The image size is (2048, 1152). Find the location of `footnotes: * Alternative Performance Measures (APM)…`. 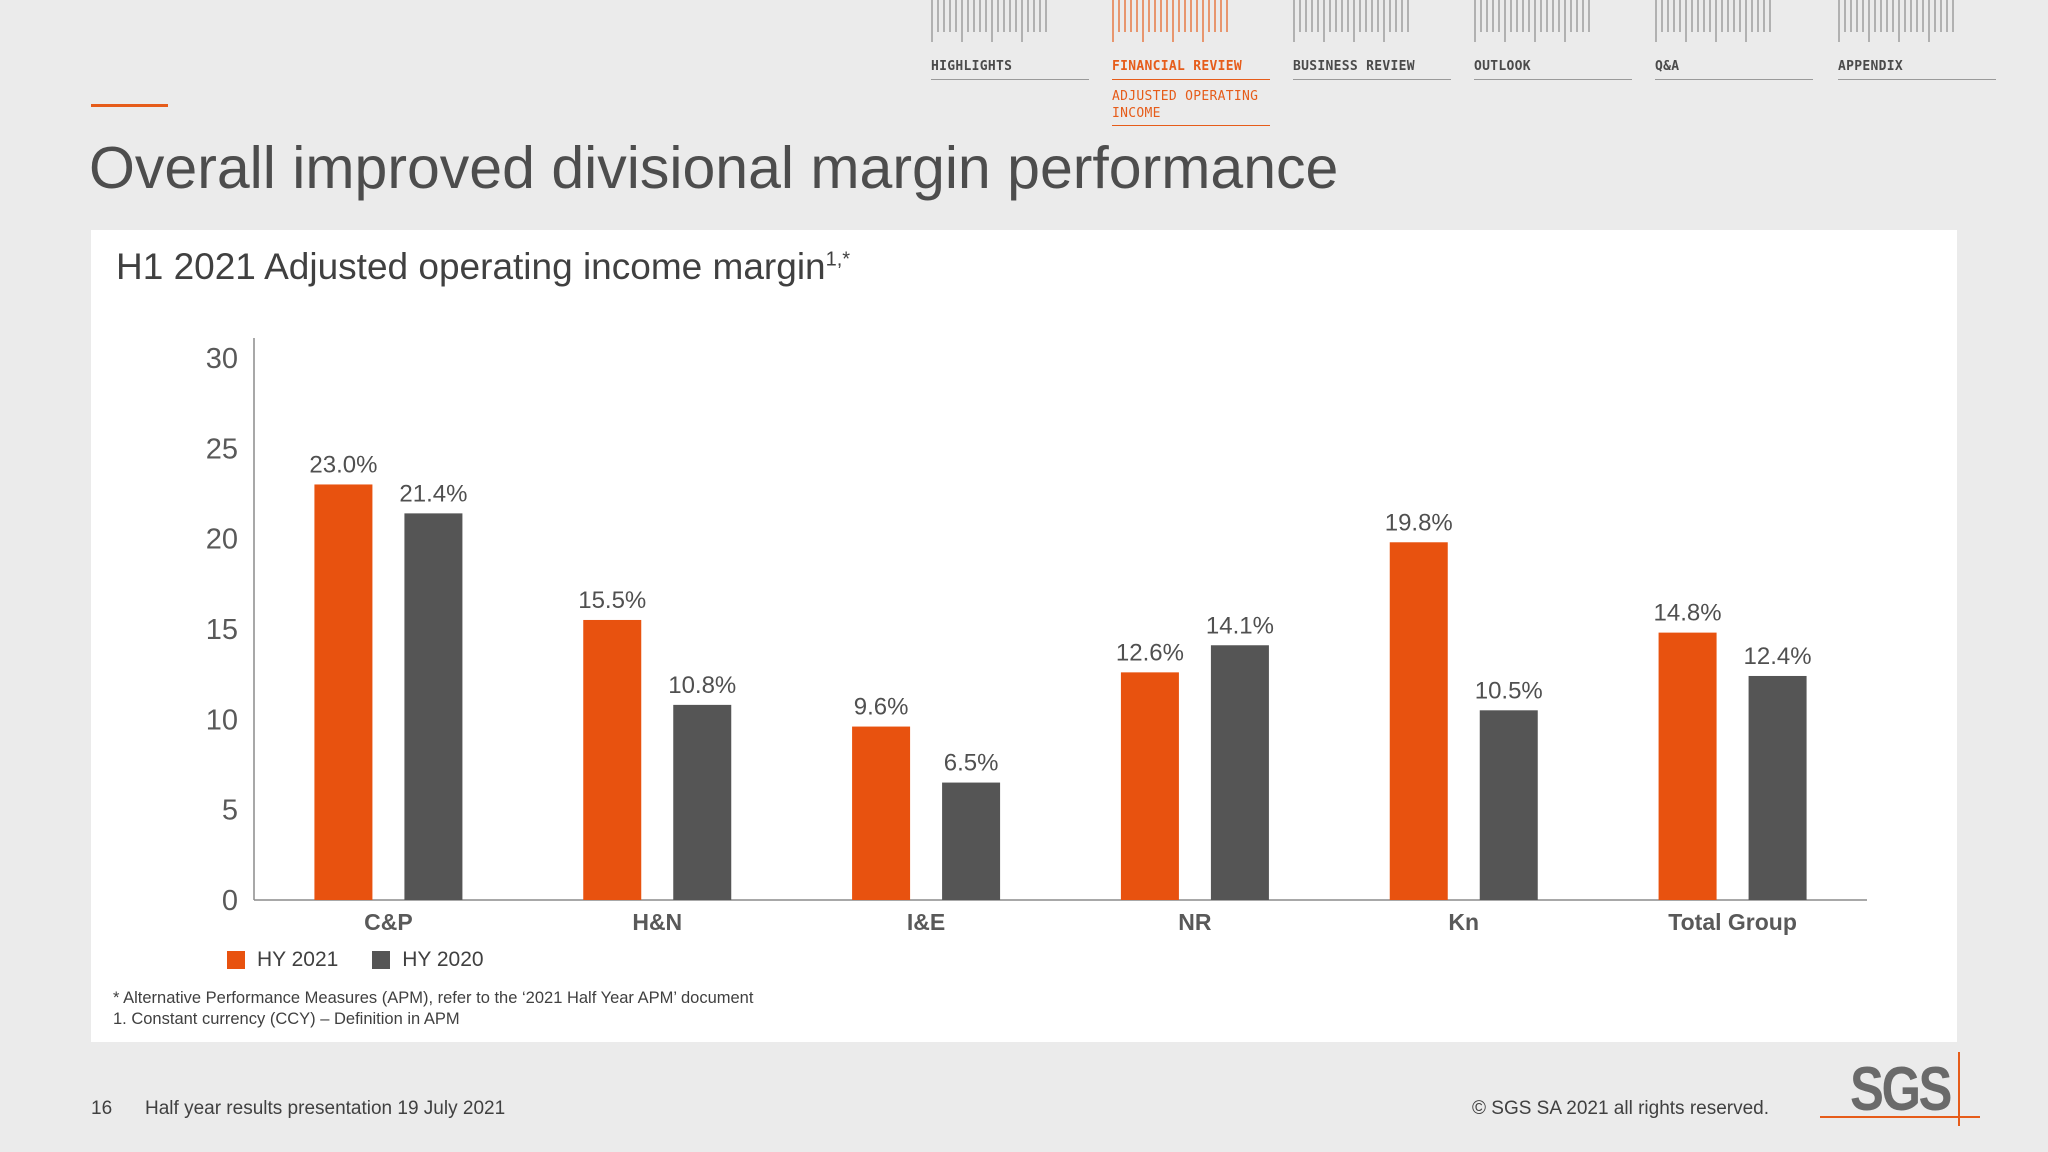

footnotes: * Alternative Performance Measures (APM)… is located at coordinates (433, 1009).